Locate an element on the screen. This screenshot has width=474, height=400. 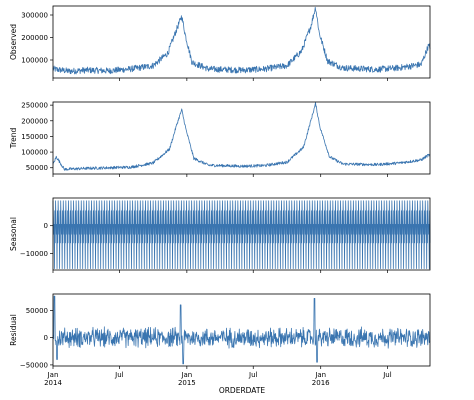
x-tick-sublabel: 2014 is located at coordinates (53, 383).